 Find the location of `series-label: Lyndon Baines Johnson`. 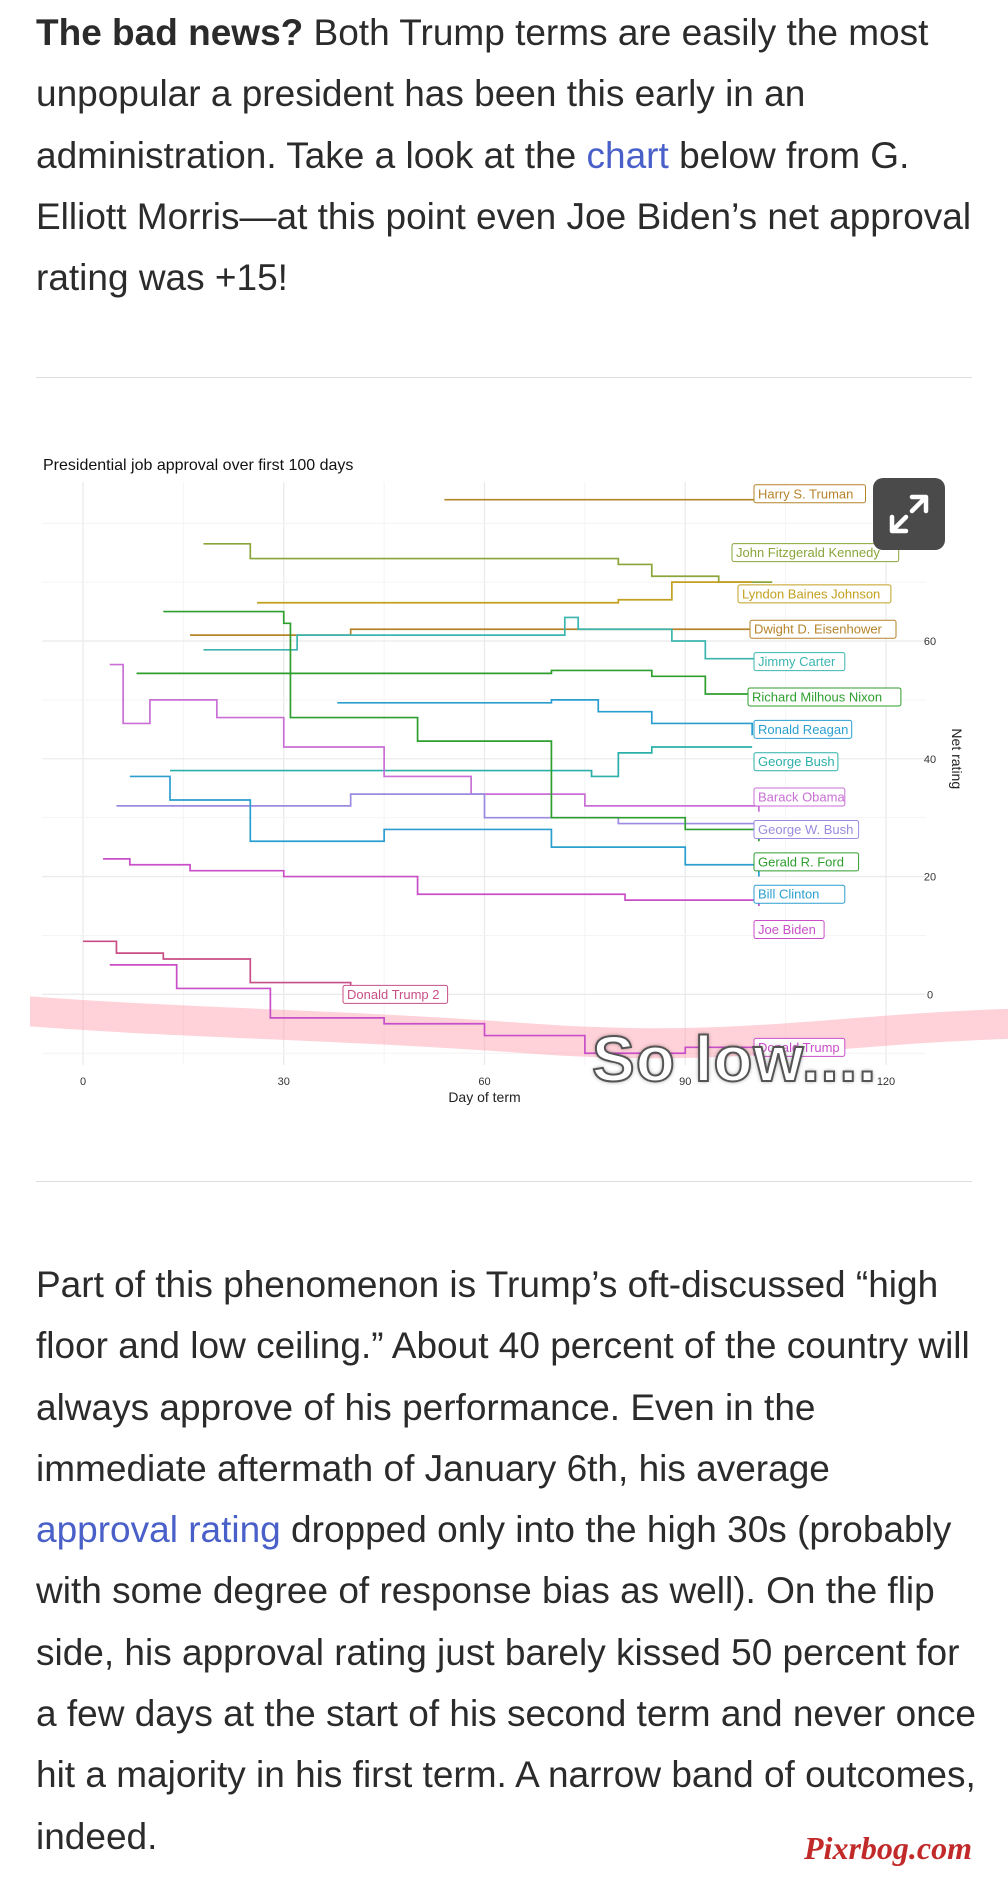

series-label: Lyndon Baines Johnson is located at coordinates (811, 593).